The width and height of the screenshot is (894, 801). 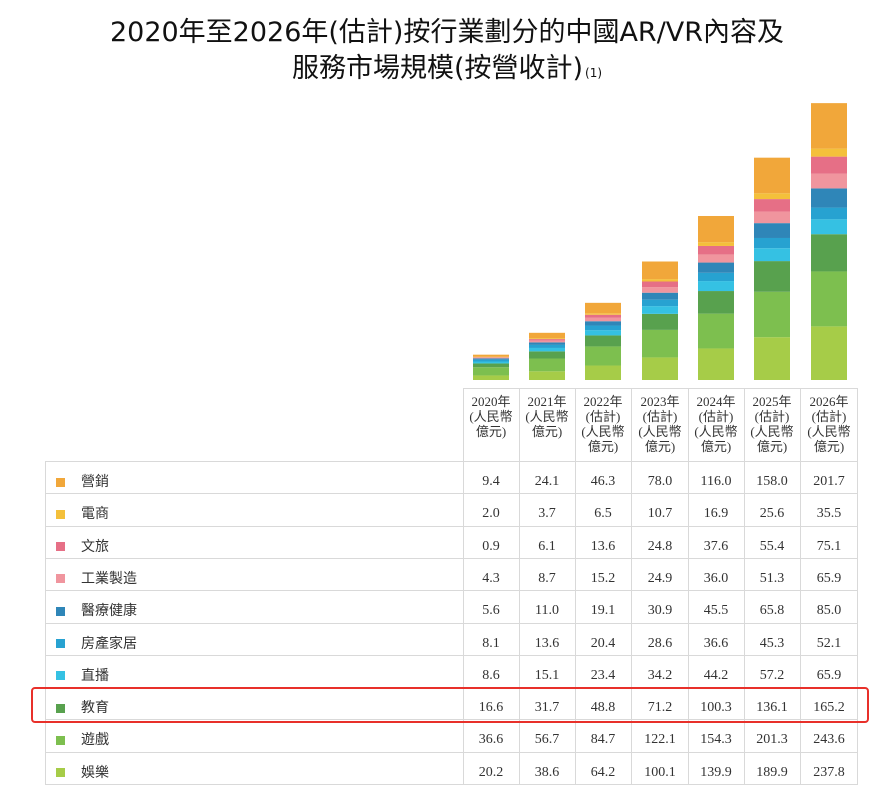 I want to click on chart-title-line2-text: 服務市場規模(按營收計), so click(x=437, y=68).